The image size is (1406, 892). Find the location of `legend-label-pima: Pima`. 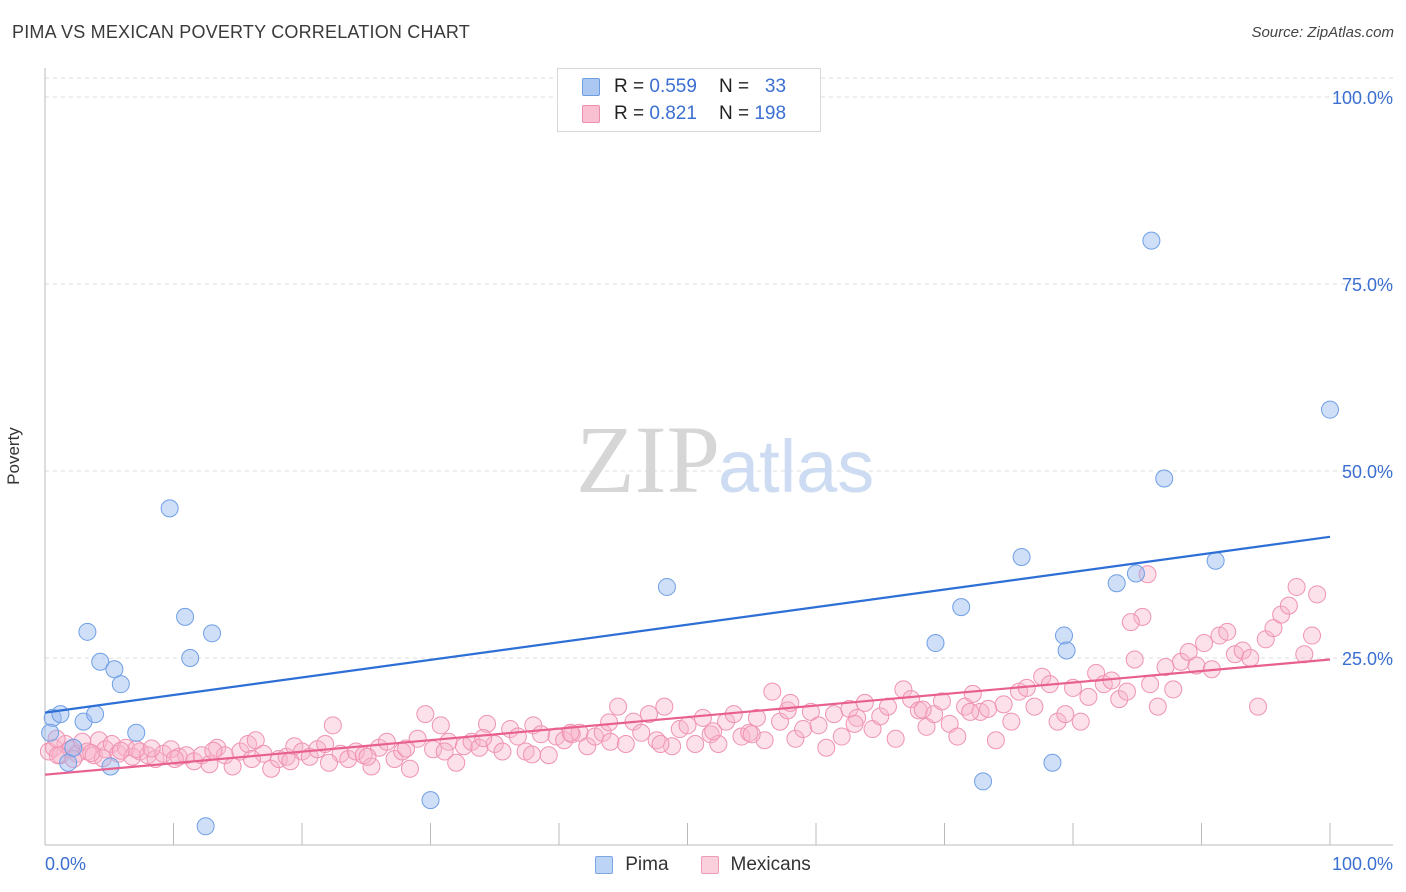

legend-label-pima: Pima is located at coordinates (647, 864).